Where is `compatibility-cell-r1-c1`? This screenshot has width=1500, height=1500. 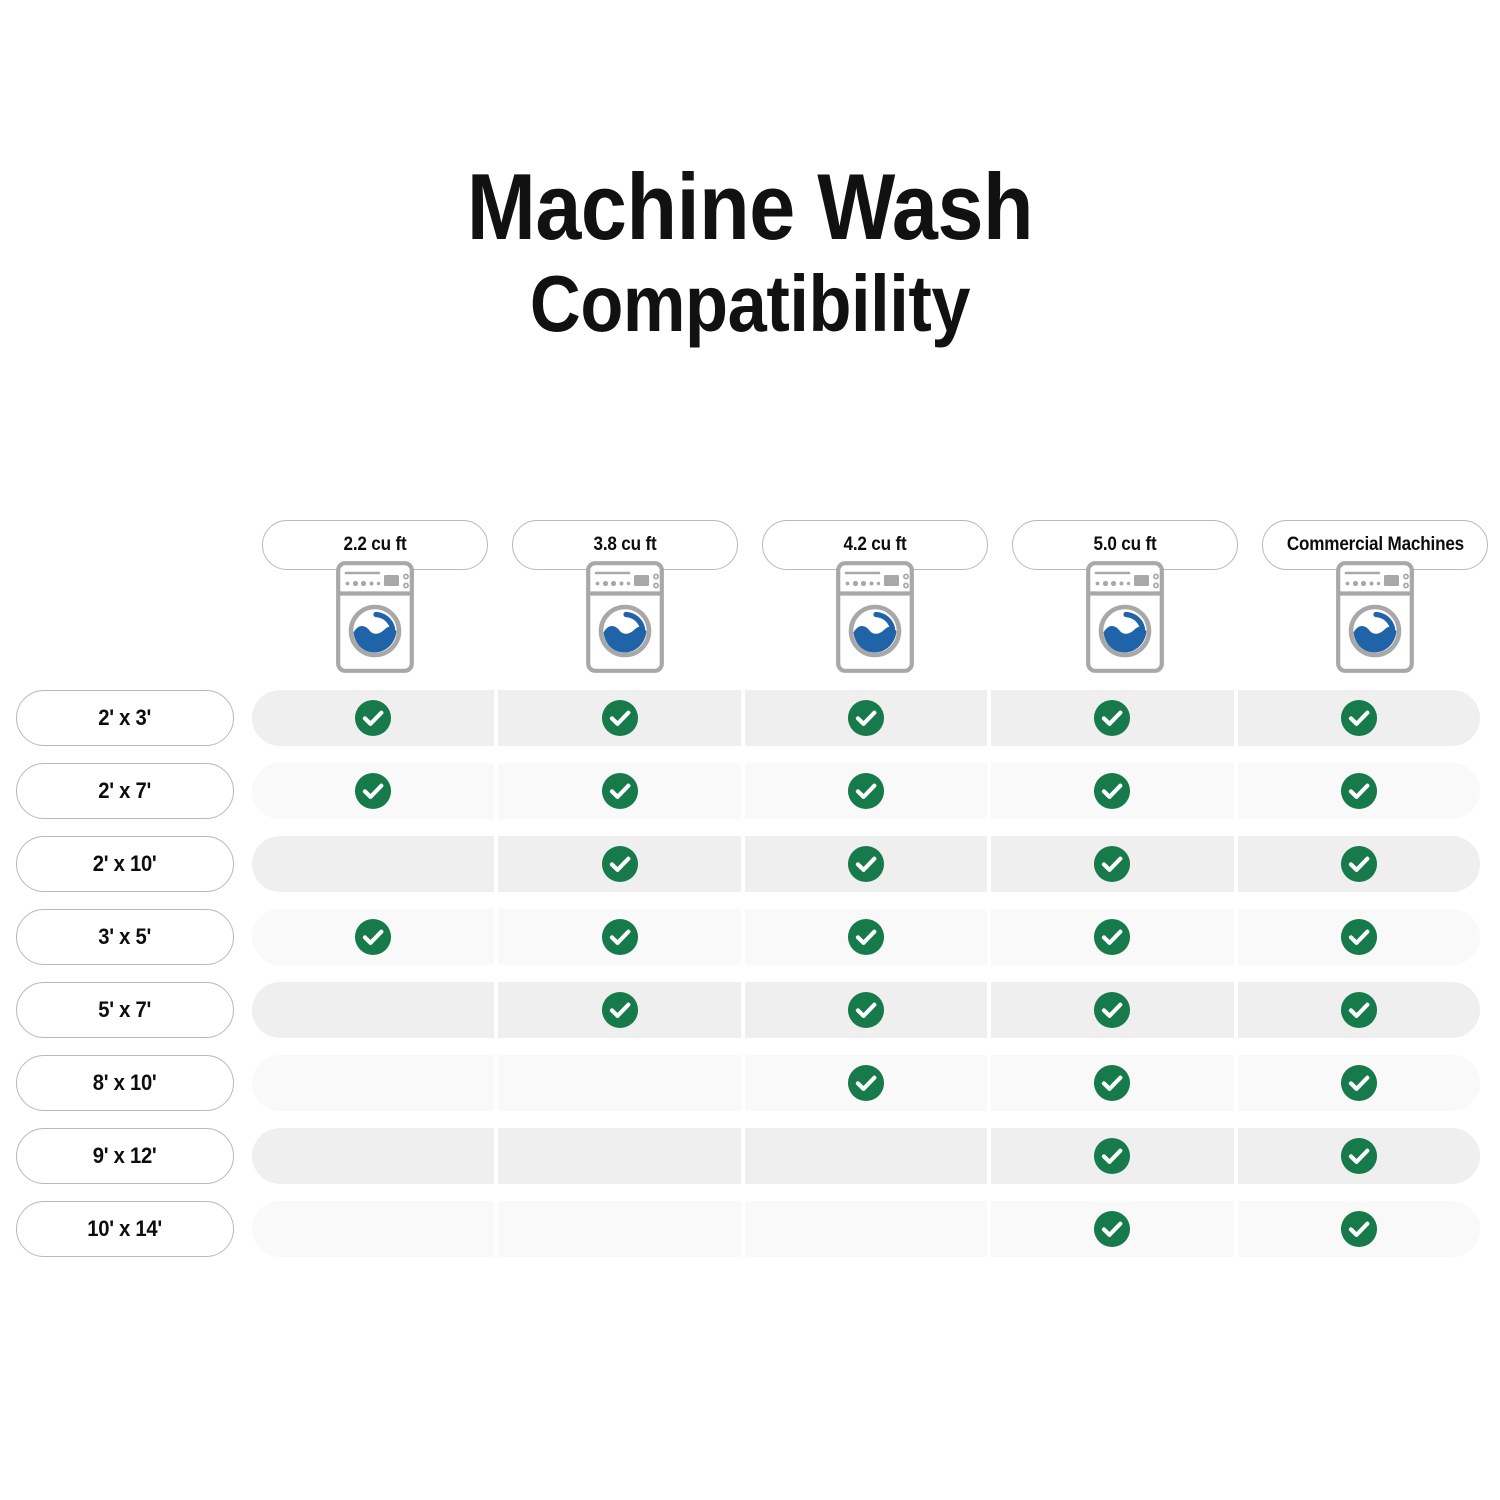 compatibility-cell-r1-c1 is located at coordinates (373, 718).